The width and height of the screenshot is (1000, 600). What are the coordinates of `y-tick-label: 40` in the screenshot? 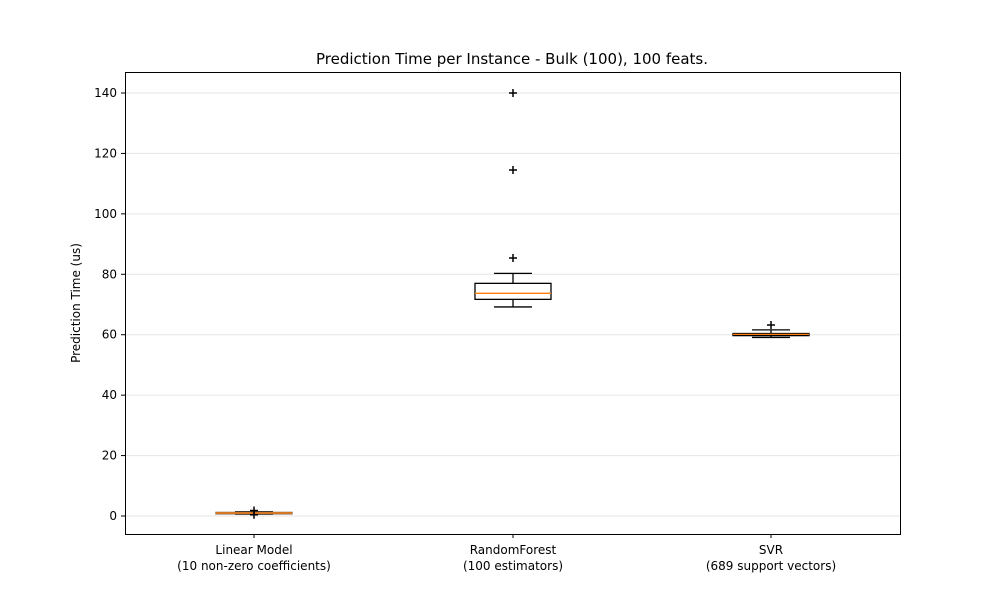 It's located at (109, 395).